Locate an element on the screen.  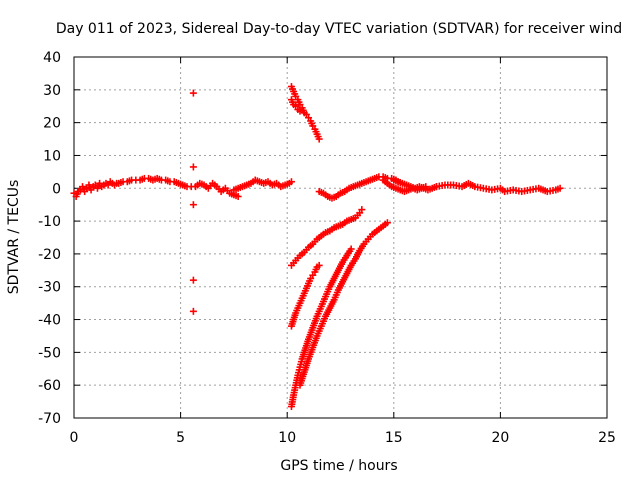
y-tick-label: 0 is located at coordinates (56, 189).